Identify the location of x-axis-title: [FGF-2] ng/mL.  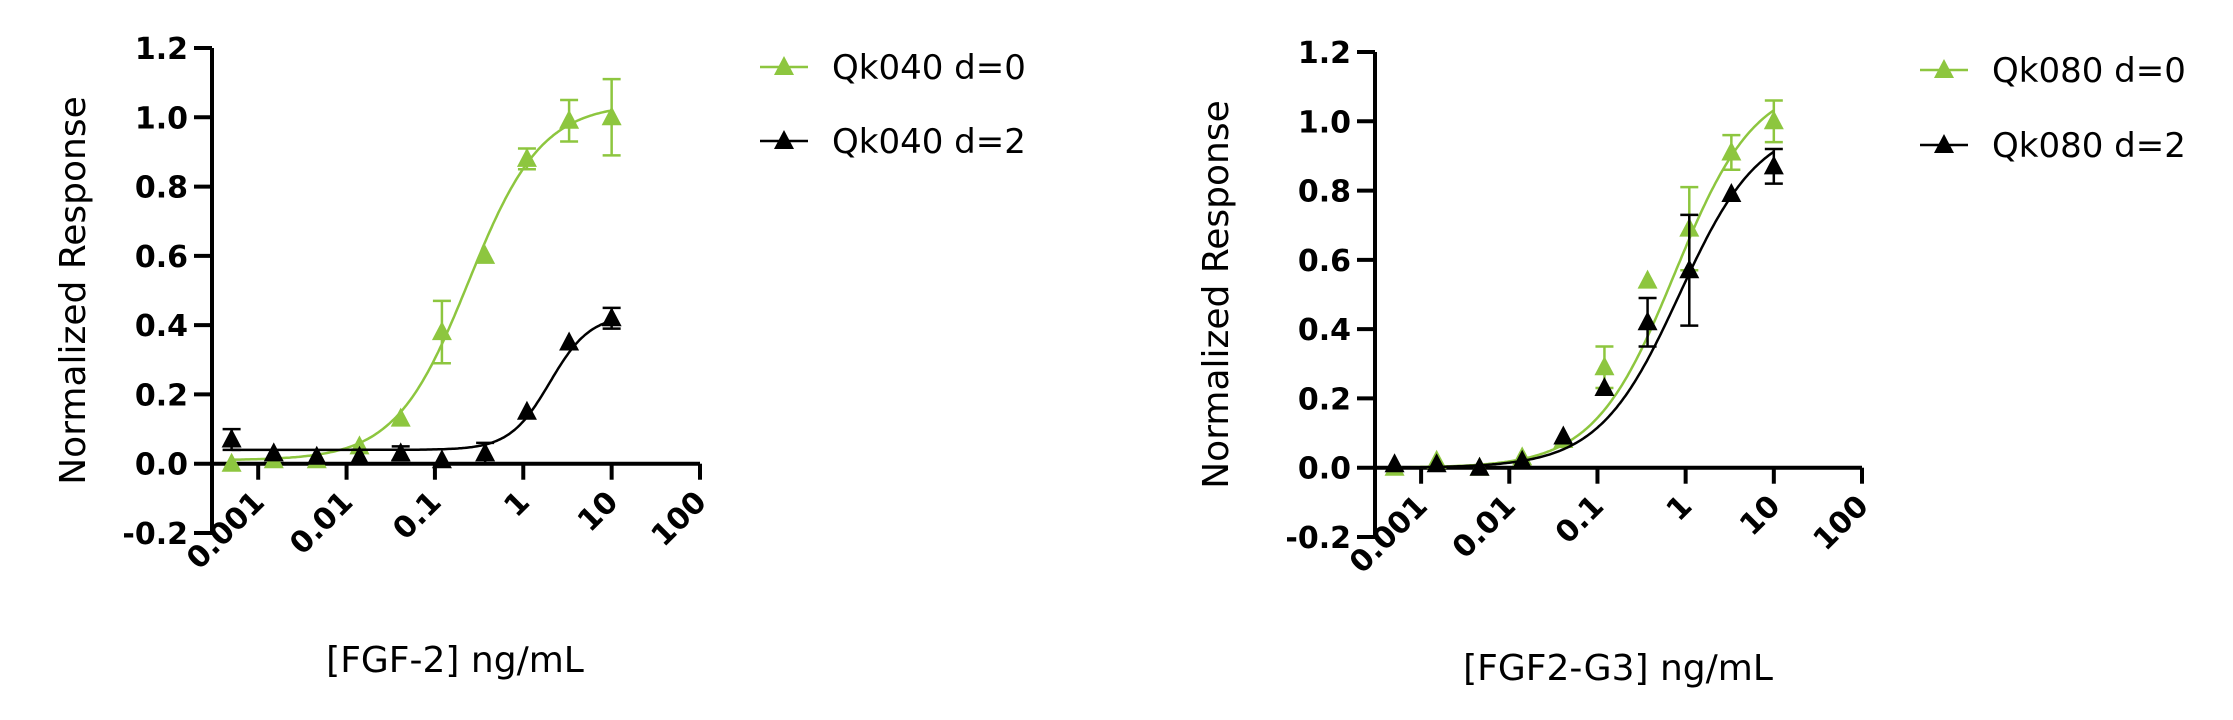
(455, 660).